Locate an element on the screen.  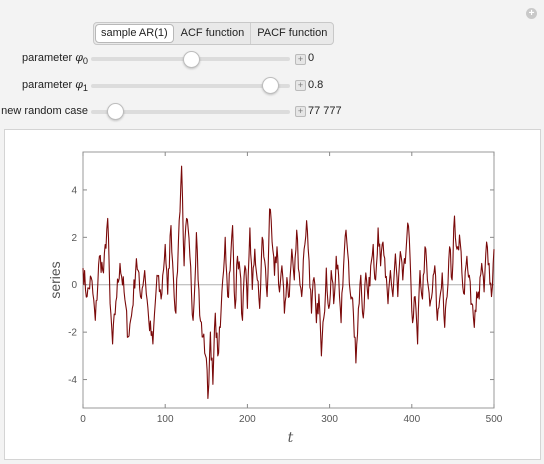
phi1-value: 0.8 is located at coordinates (316, 85).